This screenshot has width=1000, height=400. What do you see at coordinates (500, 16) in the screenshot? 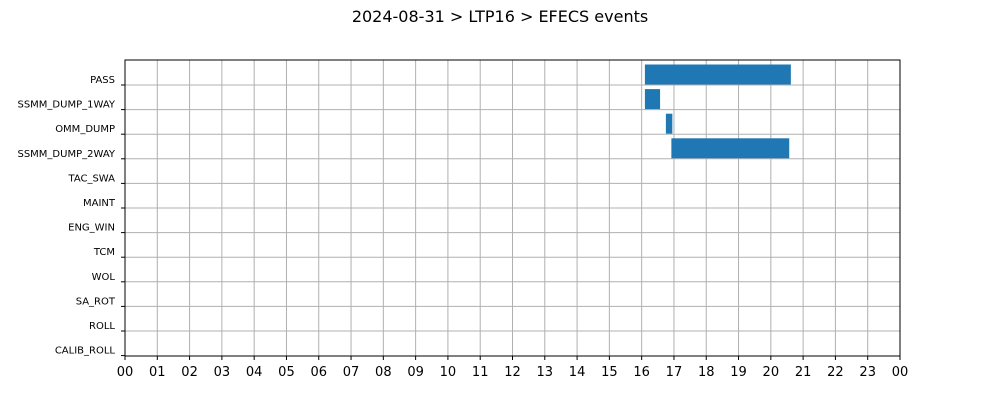
I see `chart-title: 2024-08-31 > LTP16 > EFECS events` at bounding box center [500, 16].